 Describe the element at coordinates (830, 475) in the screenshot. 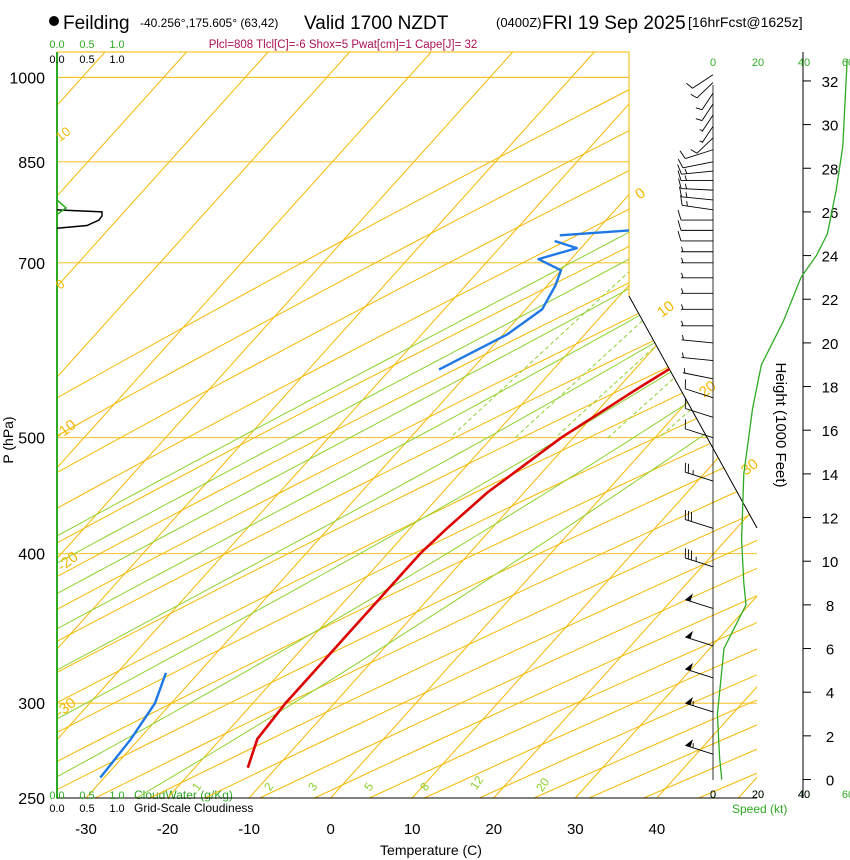

I see `height-tick-label: 14` at that location.